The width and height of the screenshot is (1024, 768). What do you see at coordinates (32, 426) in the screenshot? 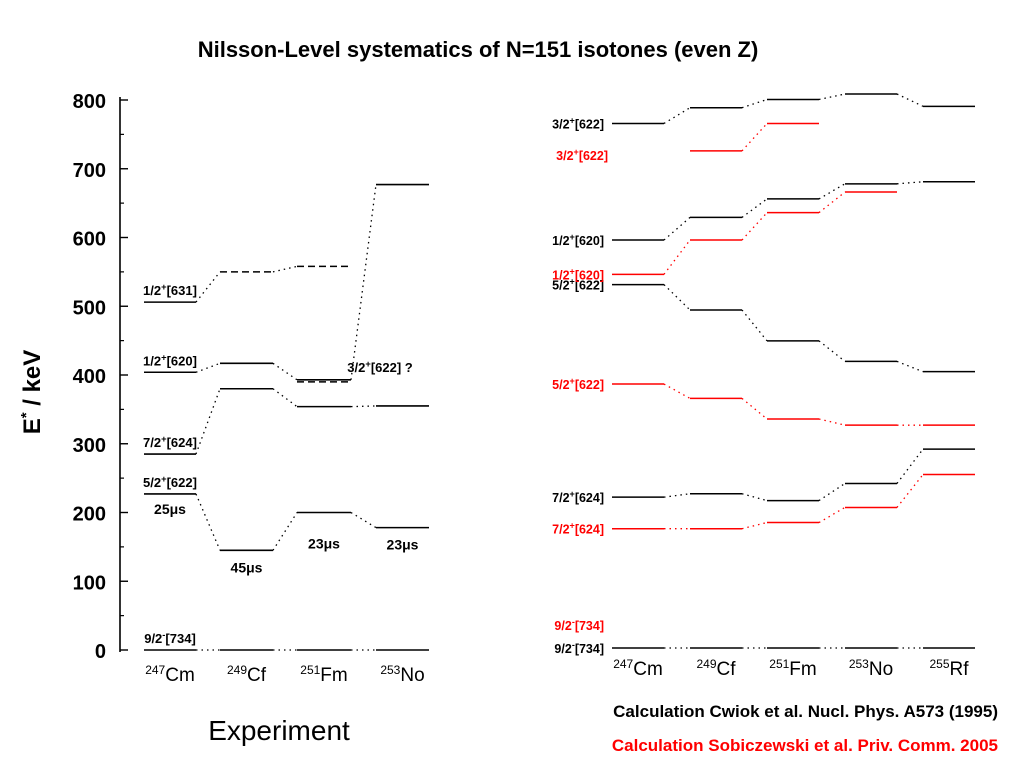
I see `y-axis-label-base: E` at bounding box center [32, 426].